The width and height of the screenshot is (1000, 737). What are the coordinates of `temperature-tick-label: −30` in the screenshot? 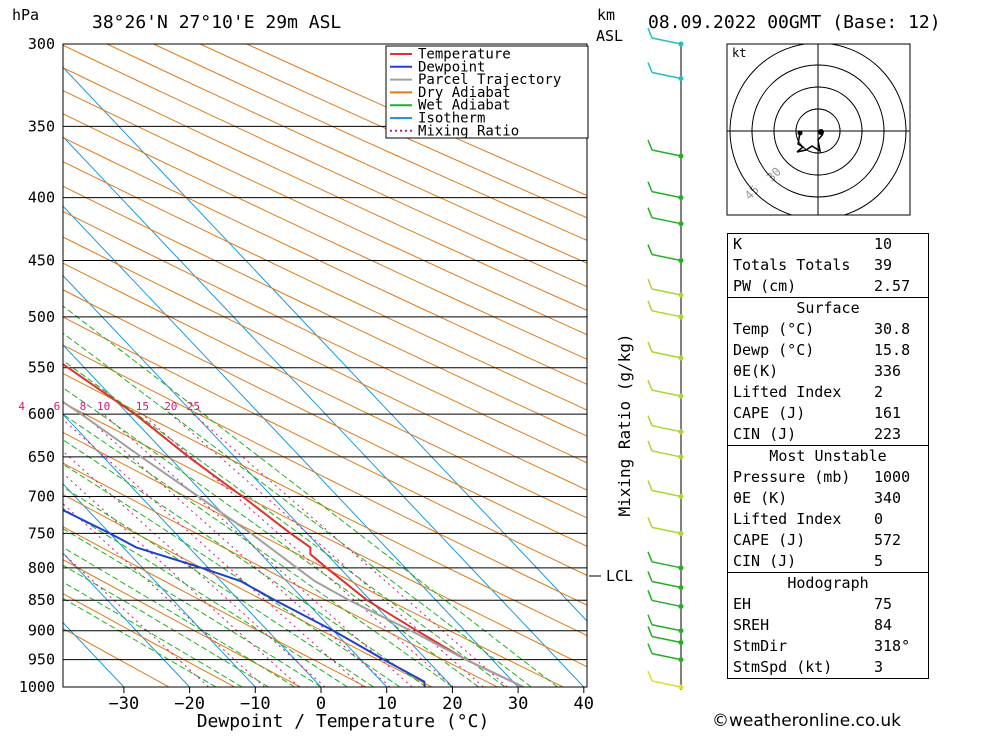 It's located at (124, 704).